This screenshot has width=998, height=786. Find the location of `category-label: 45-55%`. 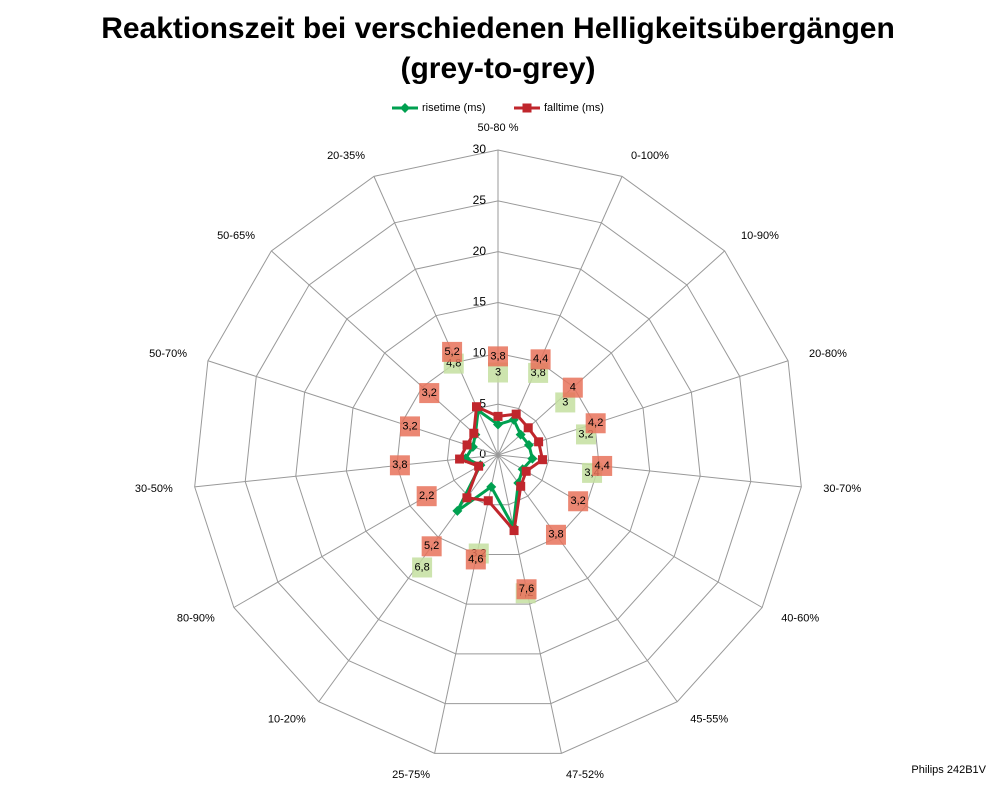

category-label: 45-55% is located at coordinates (709, 719).